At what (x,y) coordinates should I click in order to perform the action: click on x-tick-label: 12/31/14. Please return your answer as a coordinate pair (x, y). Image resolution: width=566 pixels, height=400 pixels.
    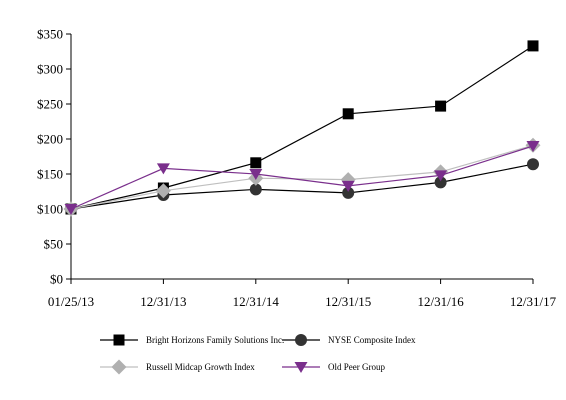
    Looking at the image, I should click on (256, 301).